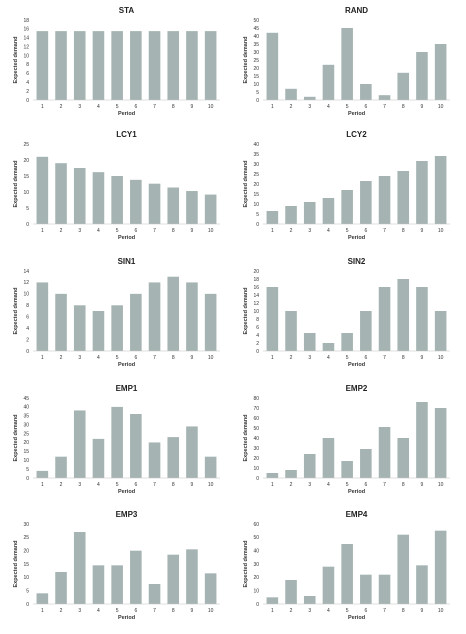 This screenshot has width=466, height=634. What do you see at coordinates (26, 461) in the screenshot?
I see `y-tick-label: 10` at bounding box center [26, 461].